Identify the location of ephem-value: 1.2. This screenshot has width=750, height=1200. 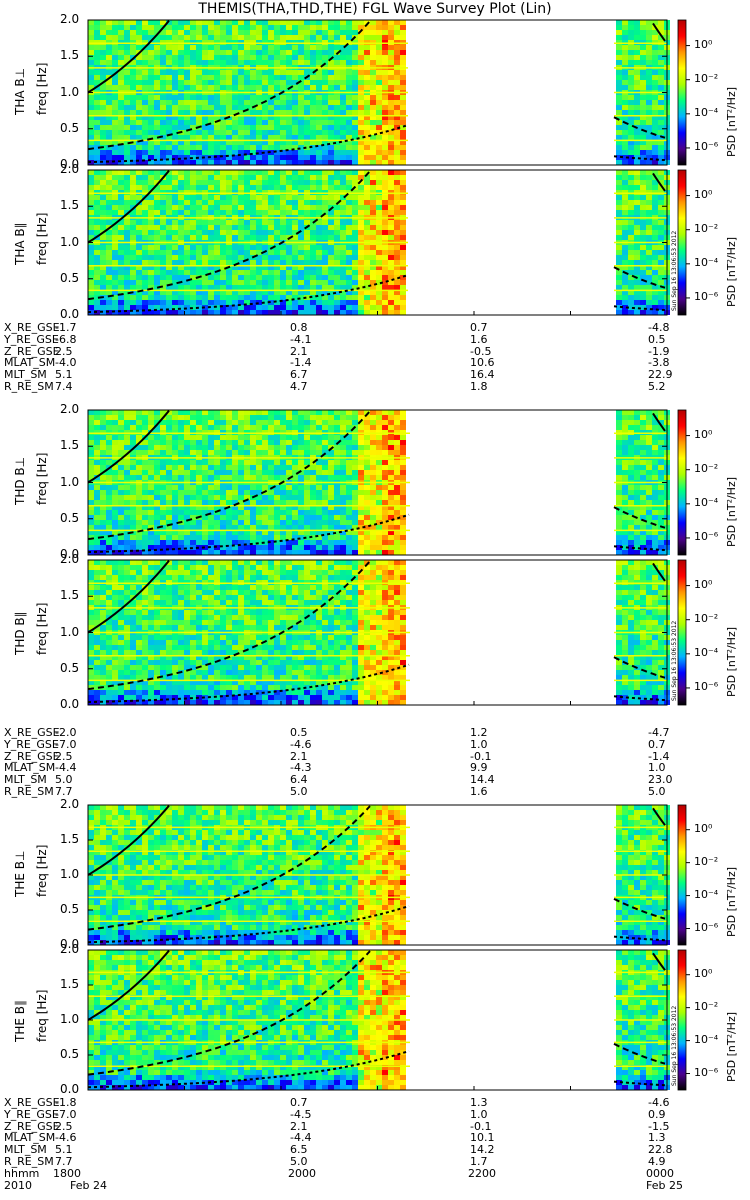
(479, 732).